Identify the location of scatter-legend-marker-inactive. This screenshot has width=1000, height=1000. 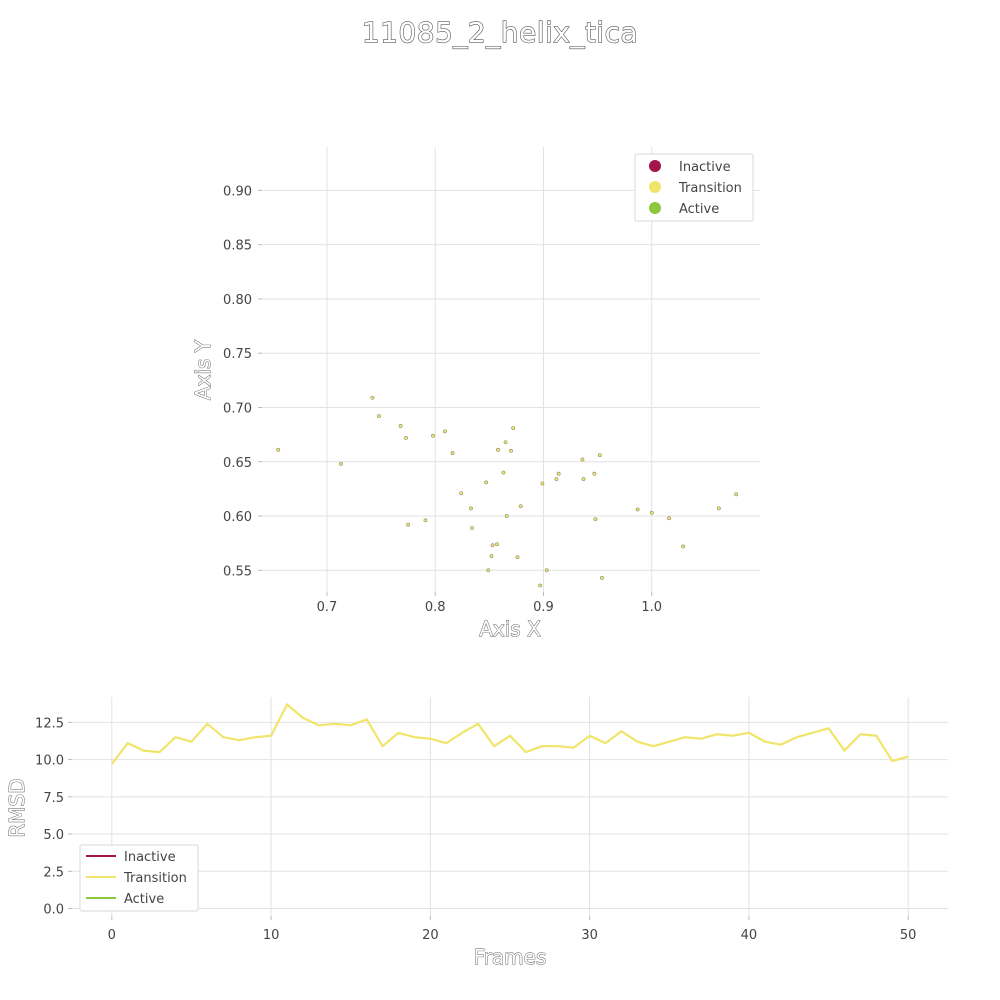
(655, 166).